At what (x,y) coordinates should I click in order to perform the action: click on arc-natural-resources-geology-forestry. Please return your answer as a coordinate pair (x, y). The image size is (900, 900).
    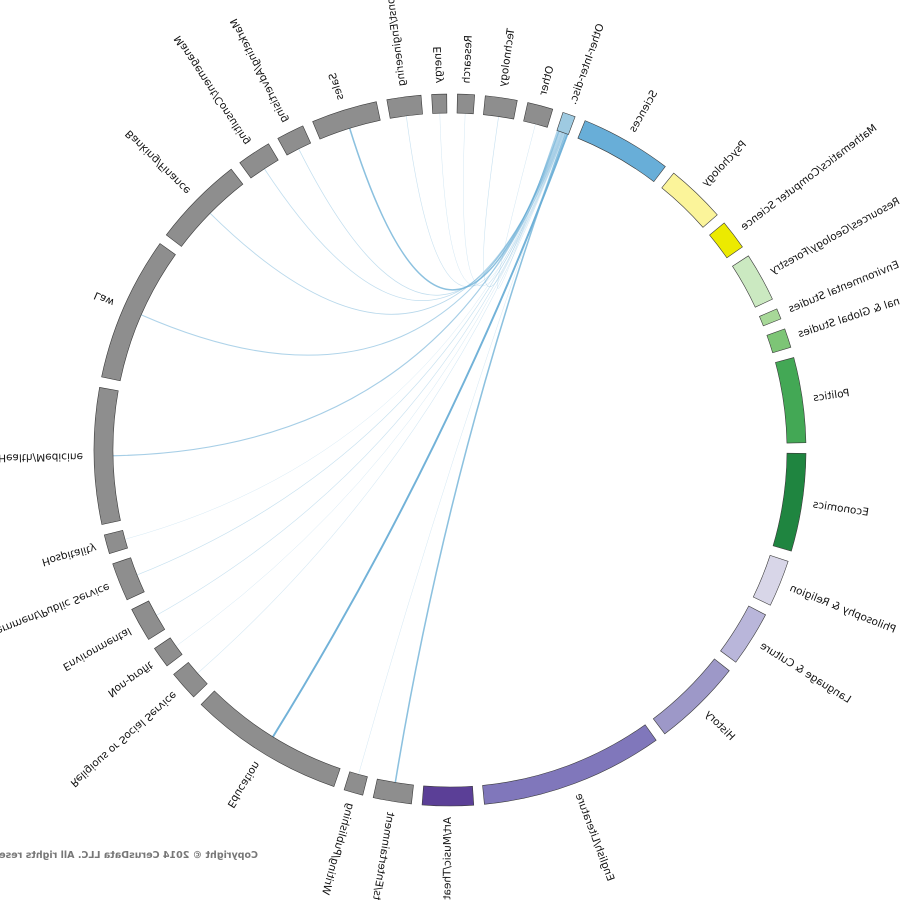
    Looking at the image, I should click on (752, 281).